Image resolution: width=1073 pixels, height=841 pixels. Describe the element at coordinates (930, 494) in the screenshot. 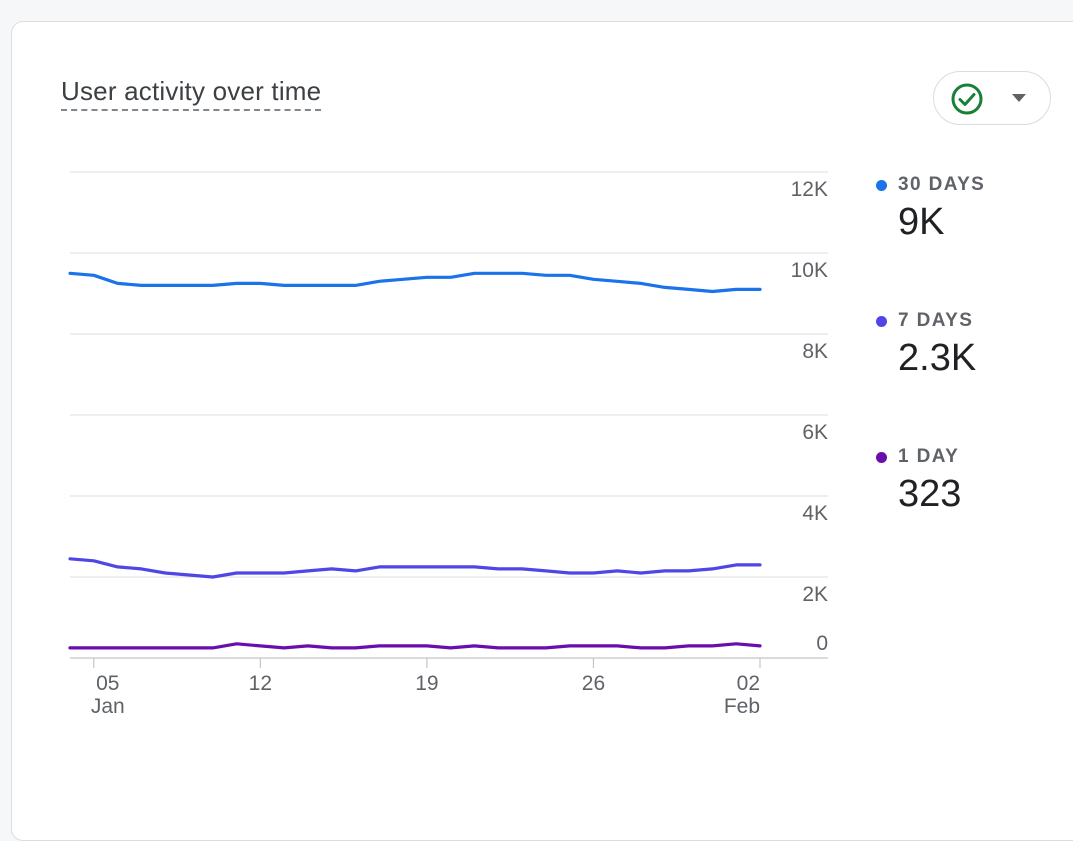

I see `legend-value-1-day: 323` at that location.